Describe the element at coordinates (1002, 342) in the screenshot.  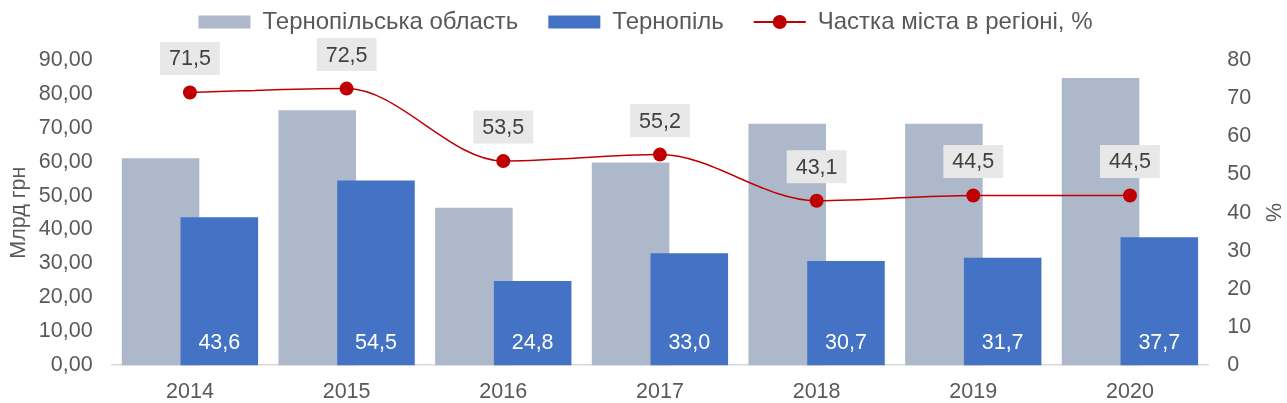
I see `data-label: 31,7` at that location.